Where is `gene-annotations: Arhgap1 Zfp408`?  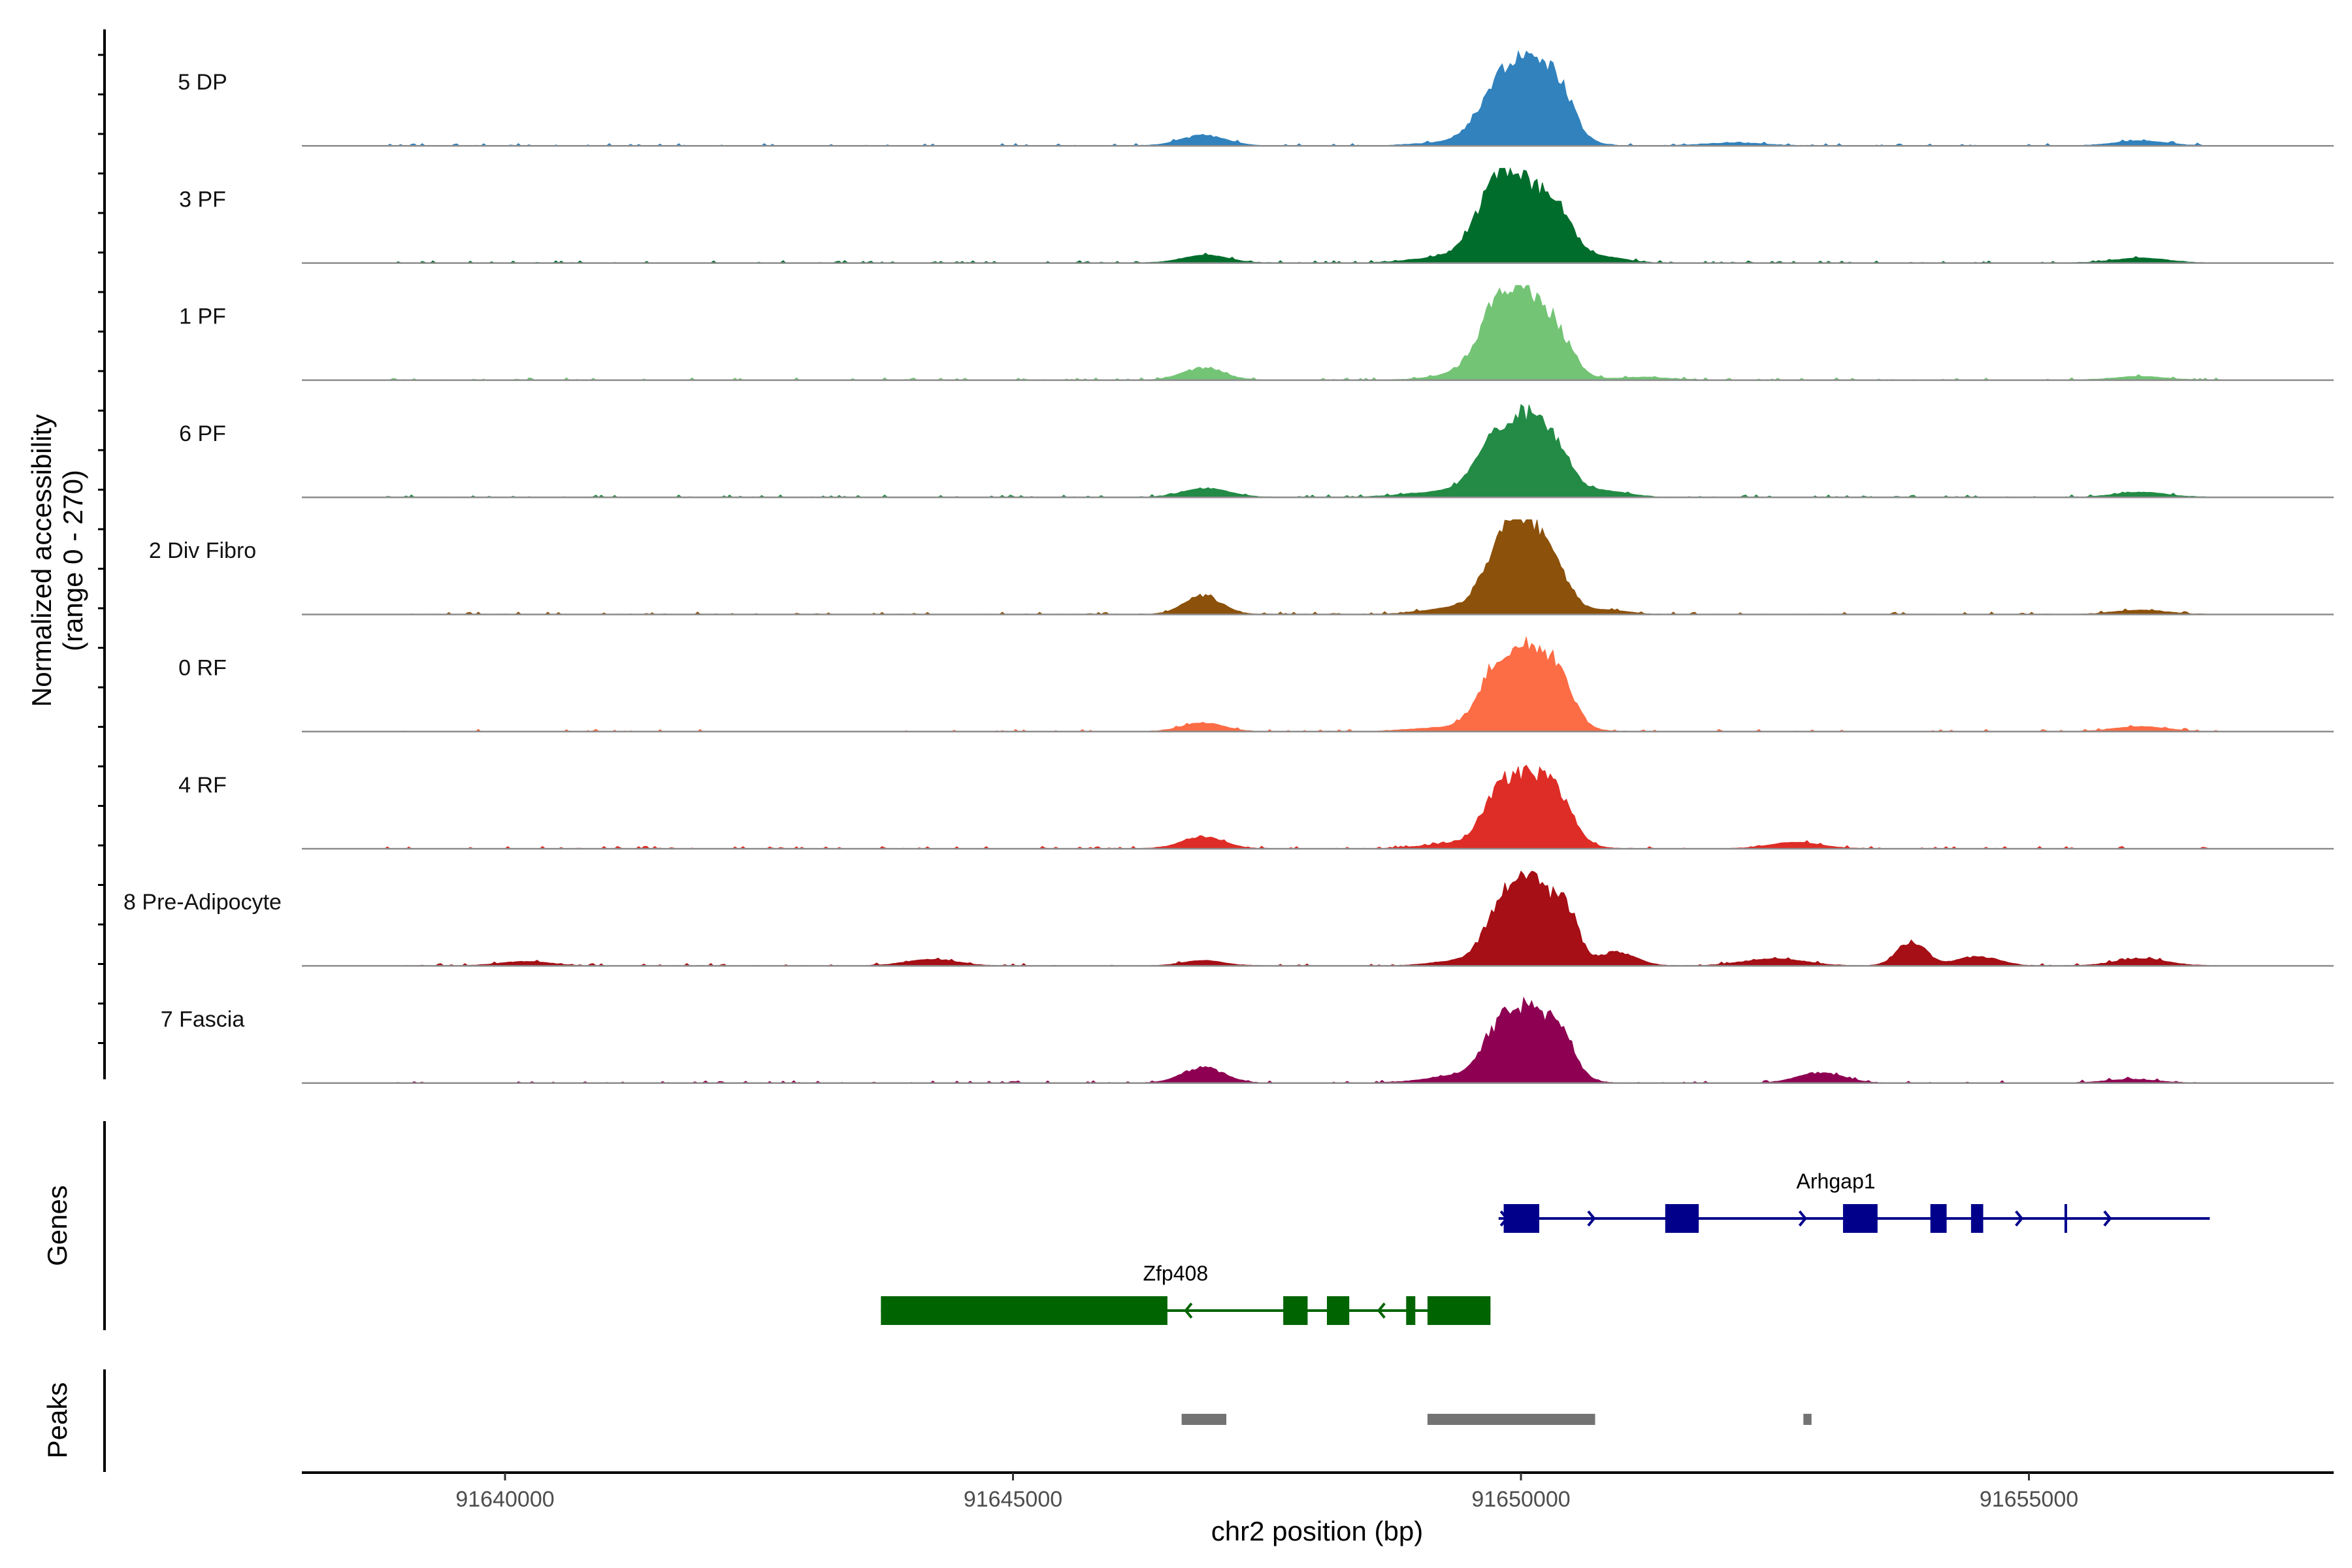 gene-annotations: Arhgap1 Zfp408 is located at coordinates (1545, 1247).